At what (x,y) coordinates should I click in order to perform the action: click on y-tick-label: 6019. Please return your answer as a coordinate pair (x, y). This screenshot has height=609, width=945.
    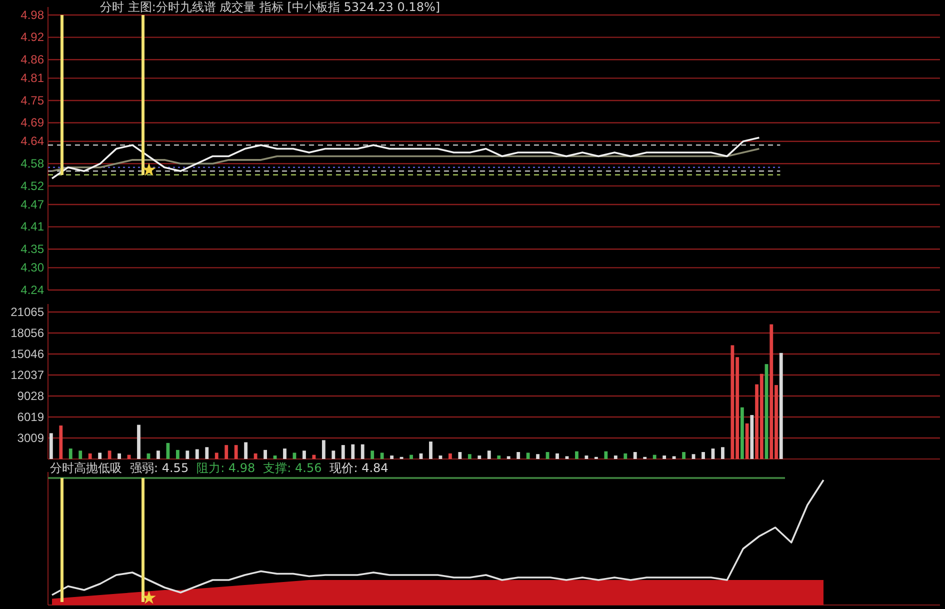
    Looking at the image, I should click on (30, 417).